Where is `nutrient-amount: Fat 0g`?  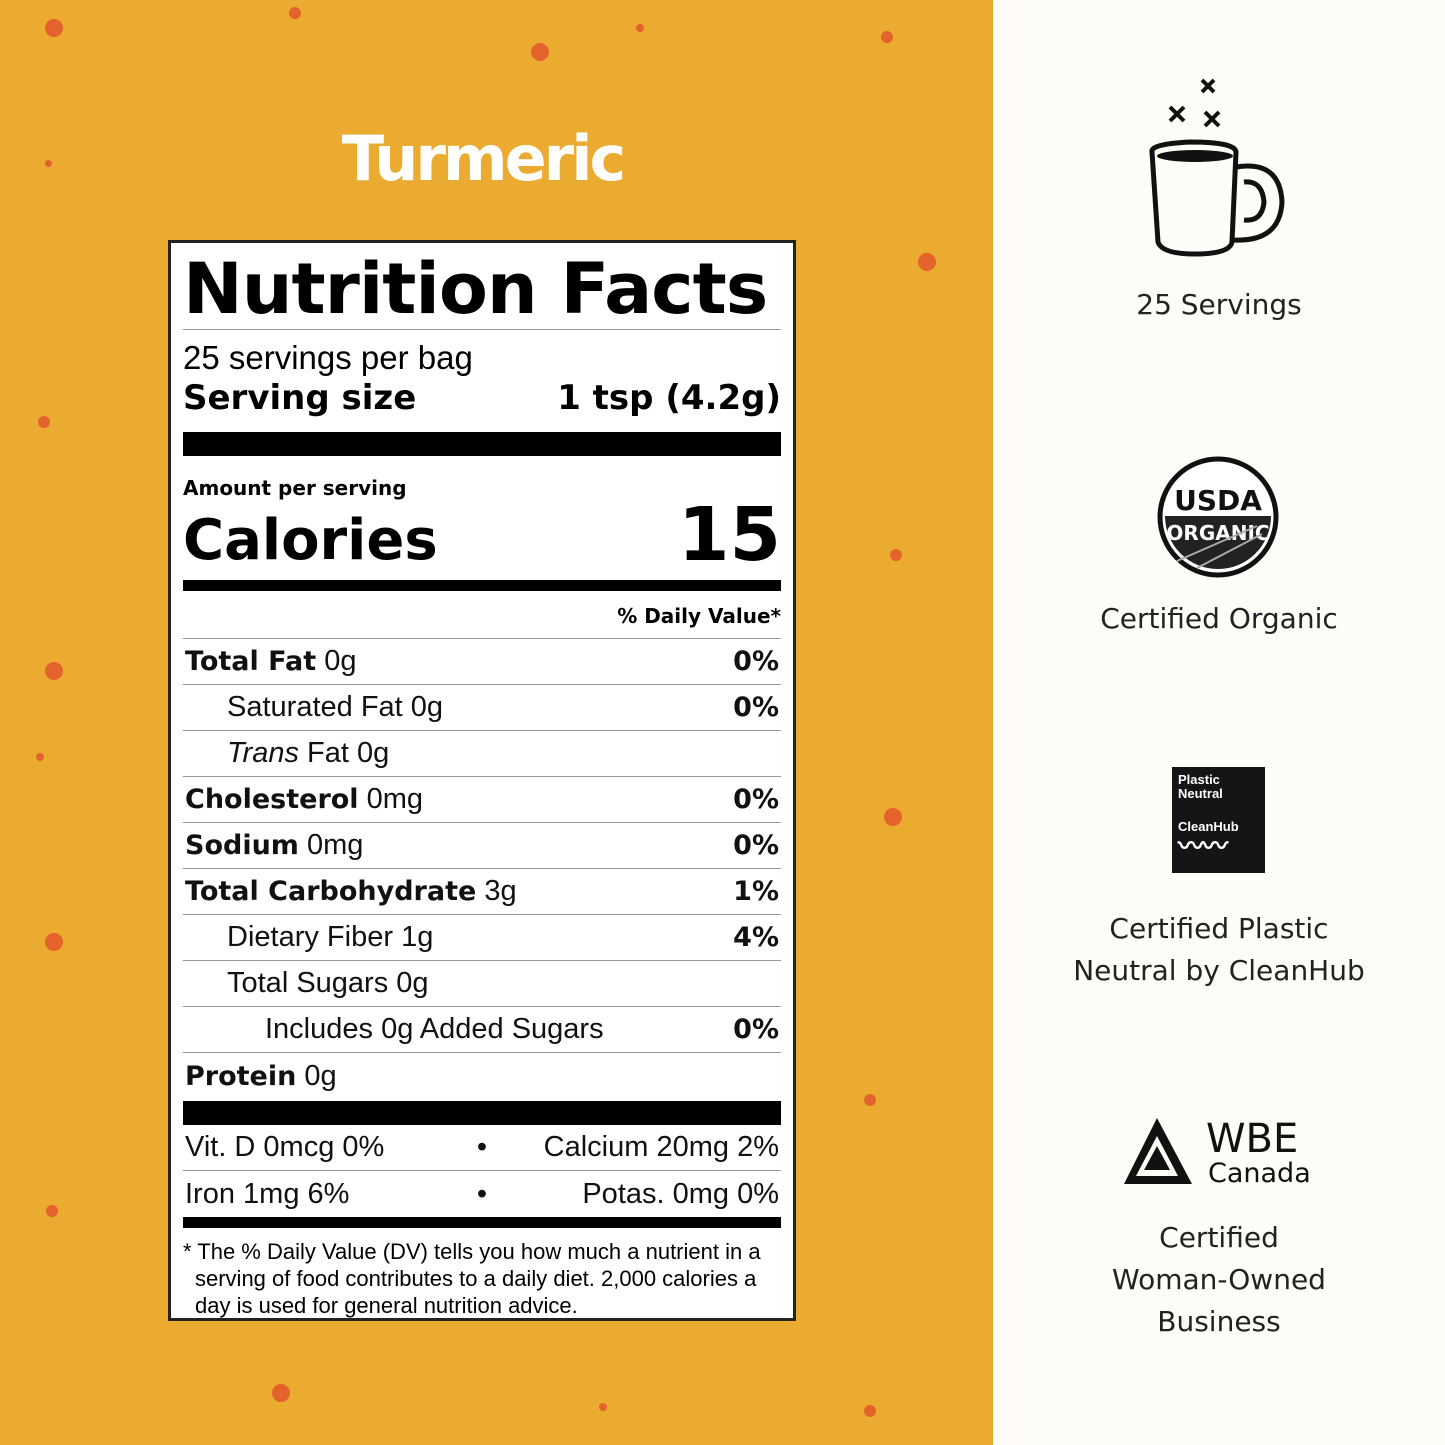 nutrient-amount: Fat 0g is located at coordinates (348, 753).